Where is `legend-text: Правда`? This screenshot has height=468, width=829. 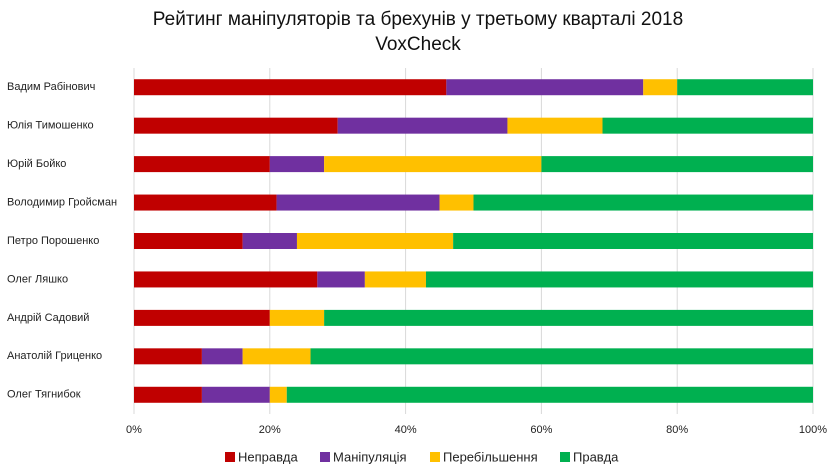
legend-text: Правда is located at coordinates (596, 456).